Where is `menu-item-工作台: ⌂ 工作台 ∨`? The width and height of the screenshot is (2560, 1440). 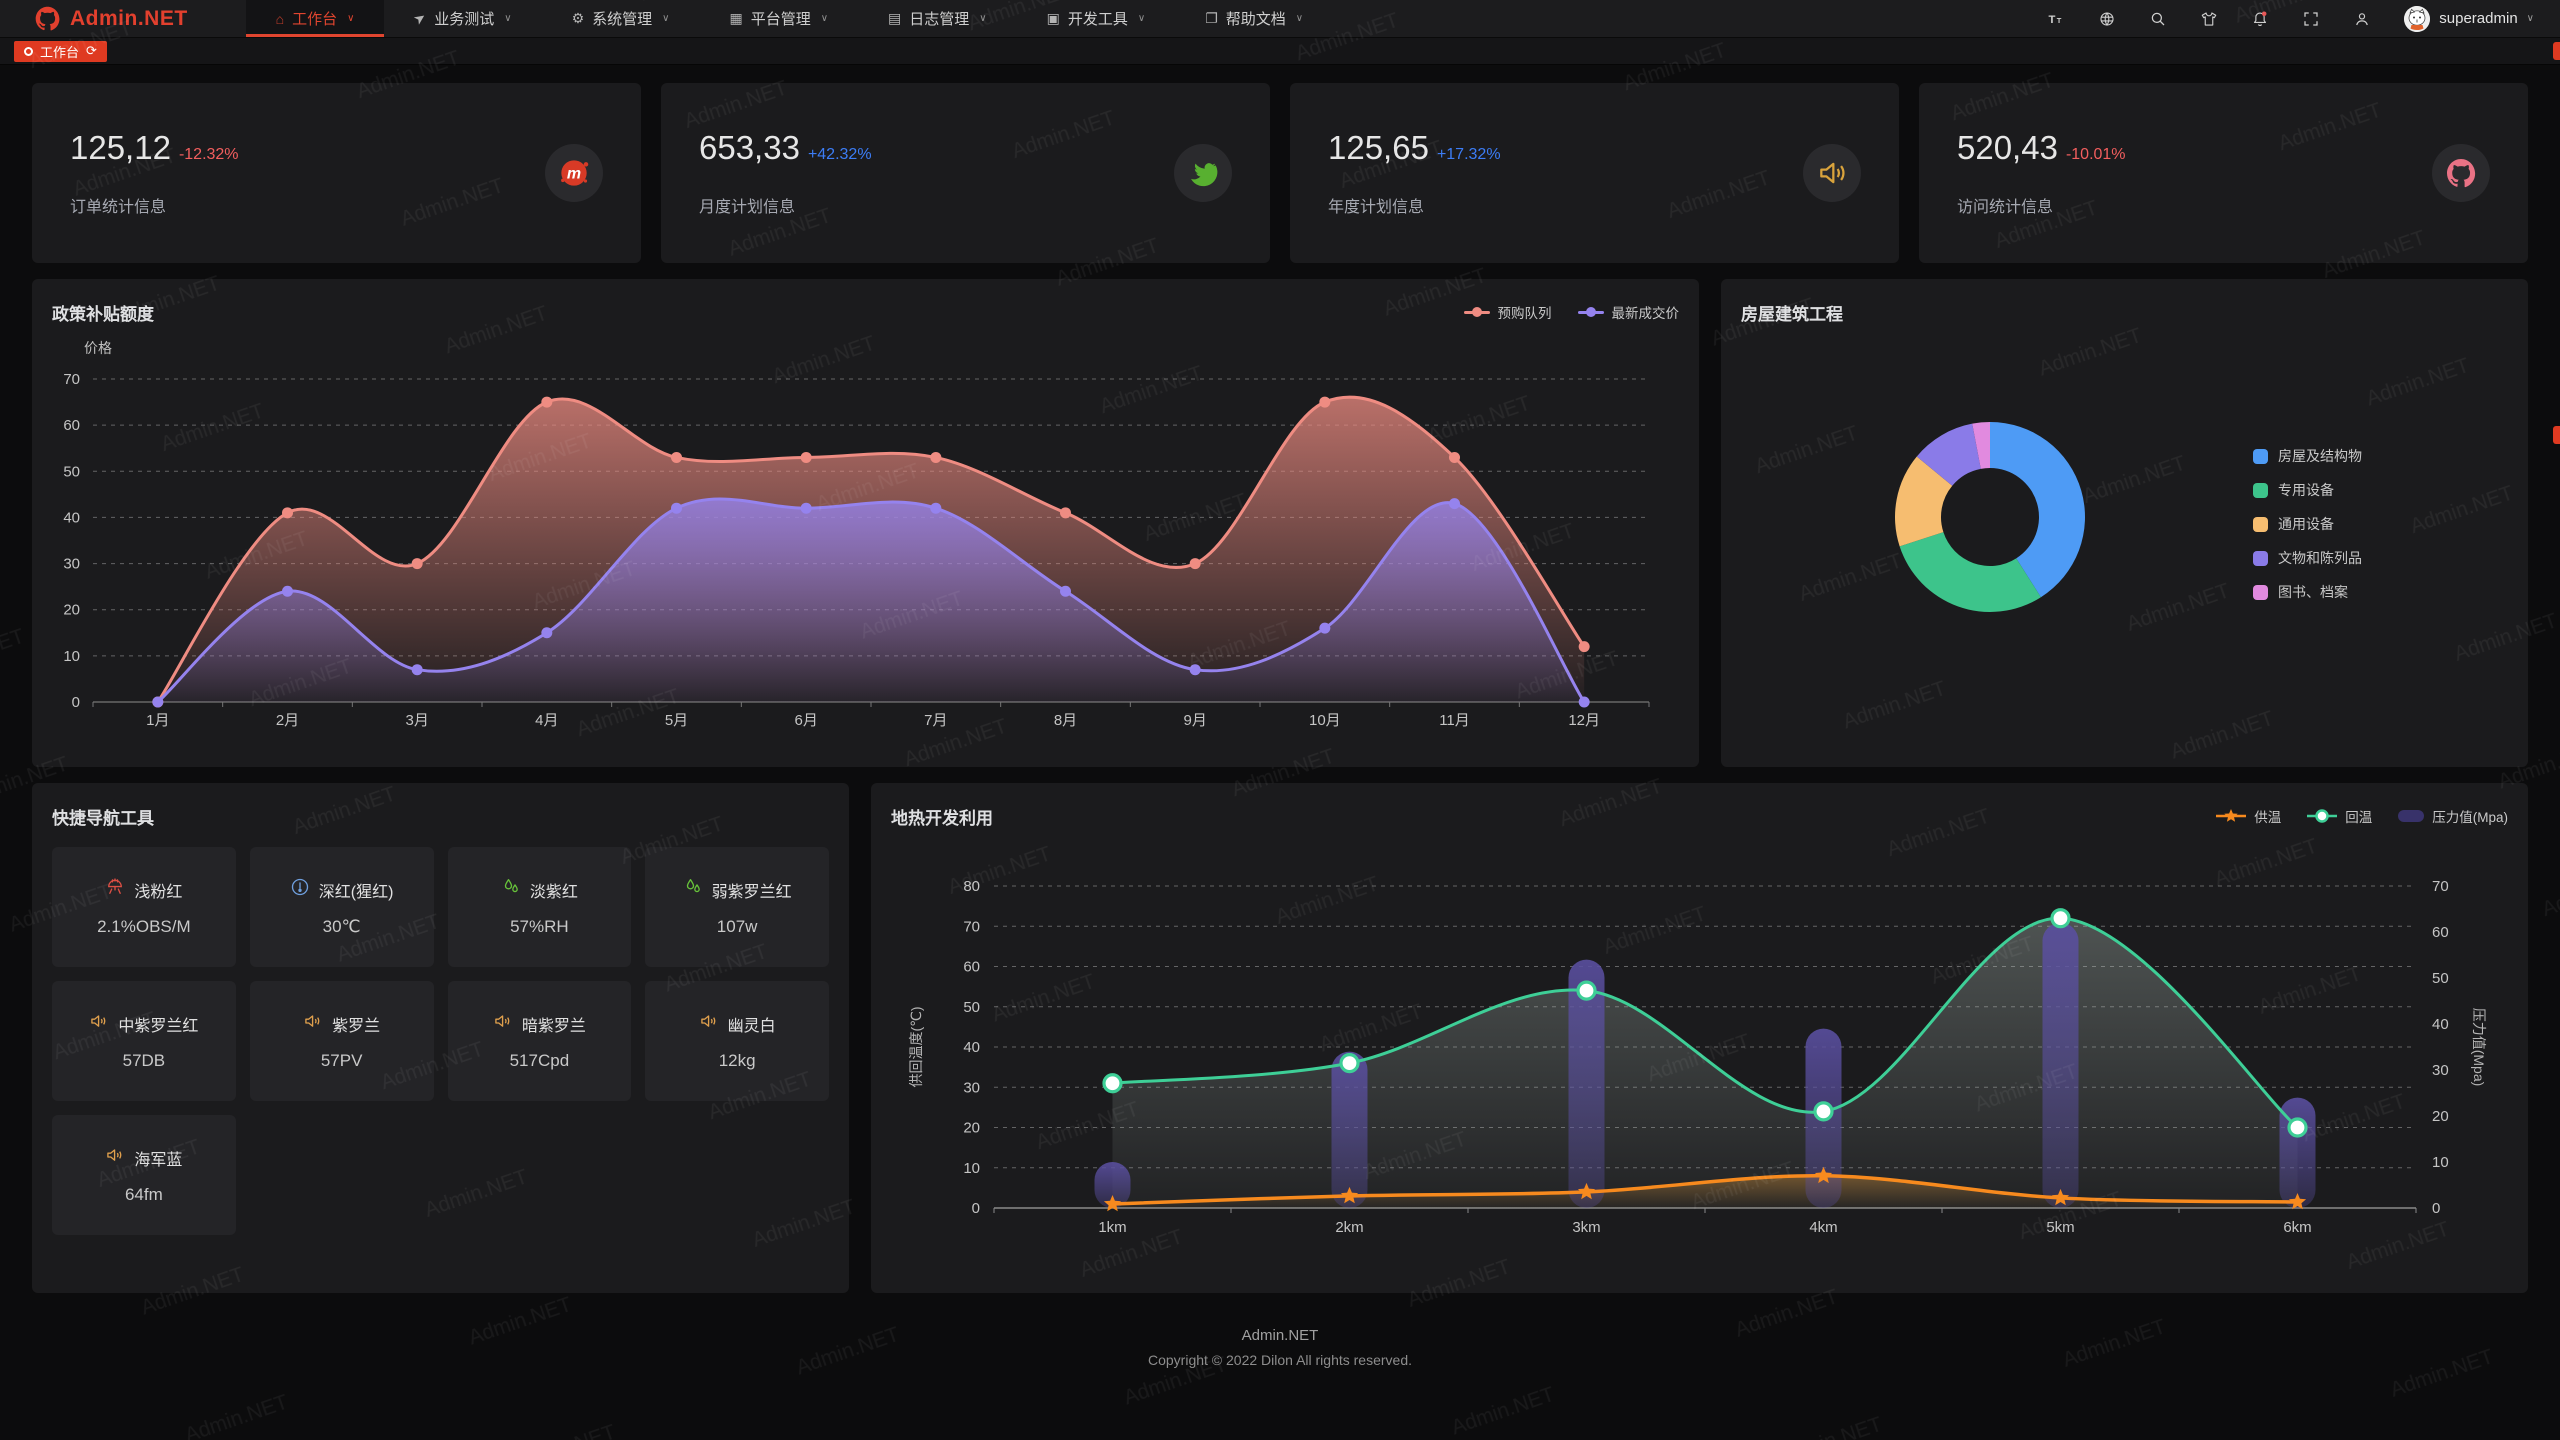 menu-item-工作台: ⌂ 工作台 ∨ is located at coordinates (315, 18).